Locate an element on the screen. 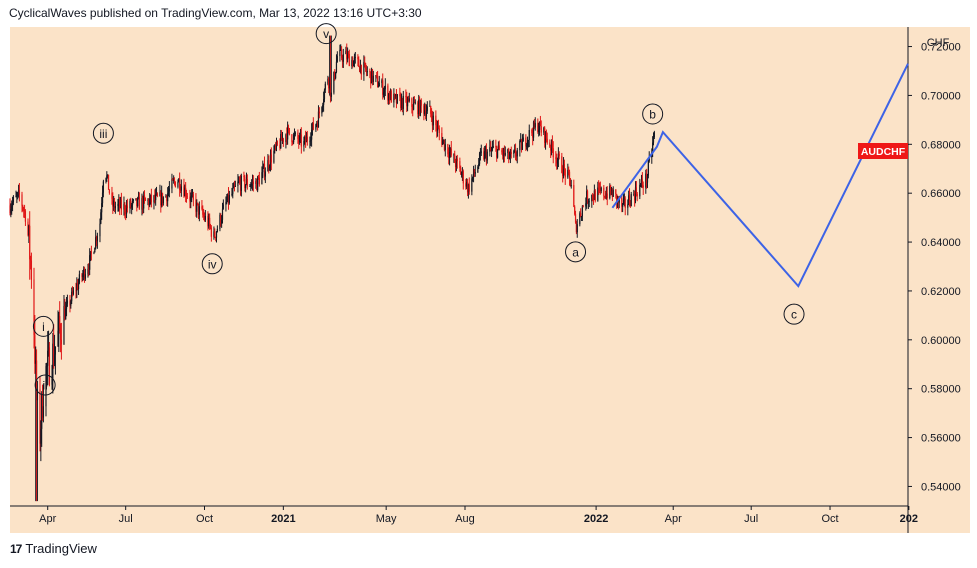 This screenshot has height=568, width=977. wave-label-ii: ii is located at coordinates (45, 385).